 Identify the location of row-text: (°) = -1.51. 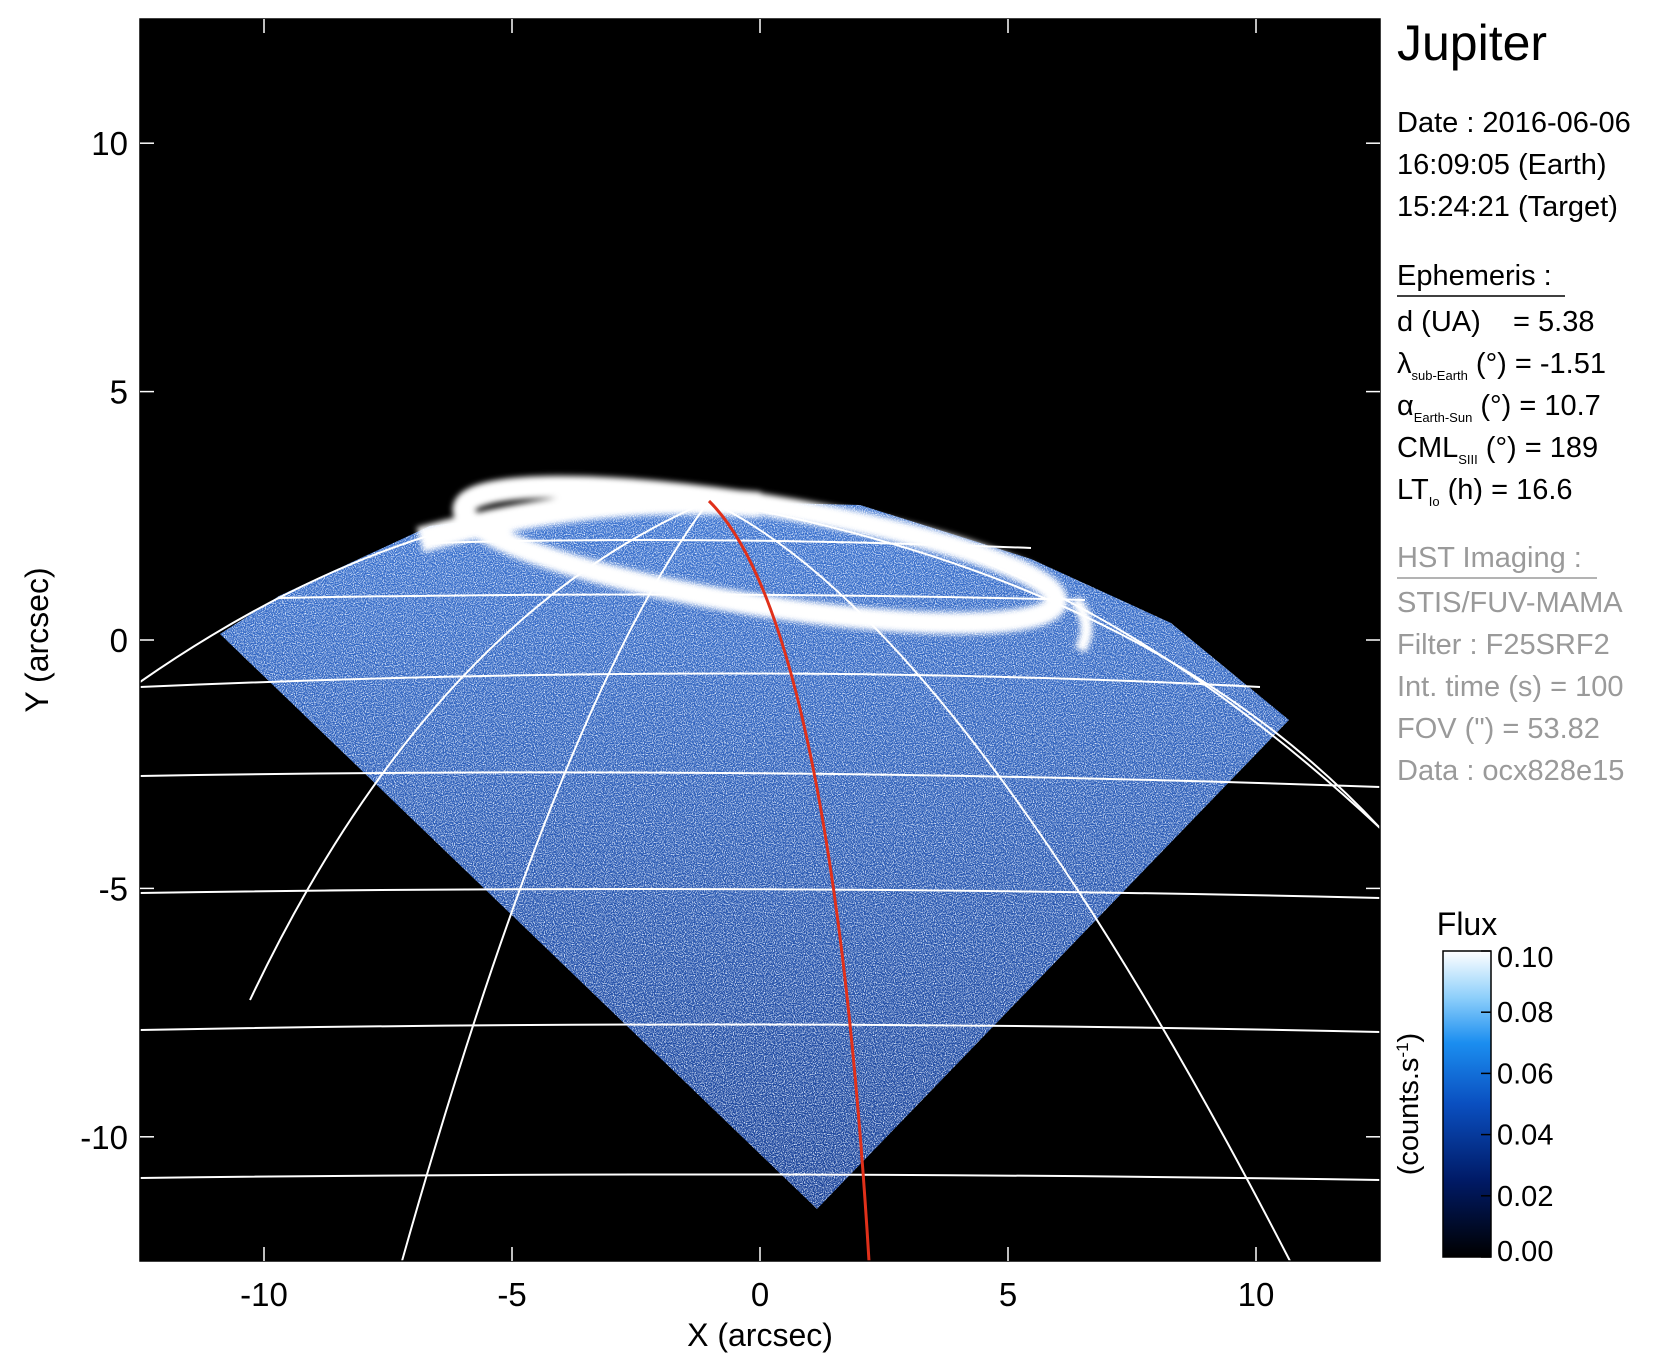
(1537, 364).